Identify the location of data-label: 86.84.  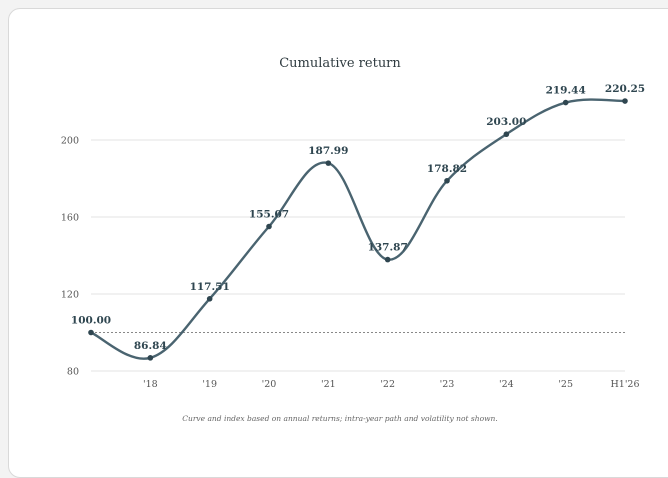
(150, 346).